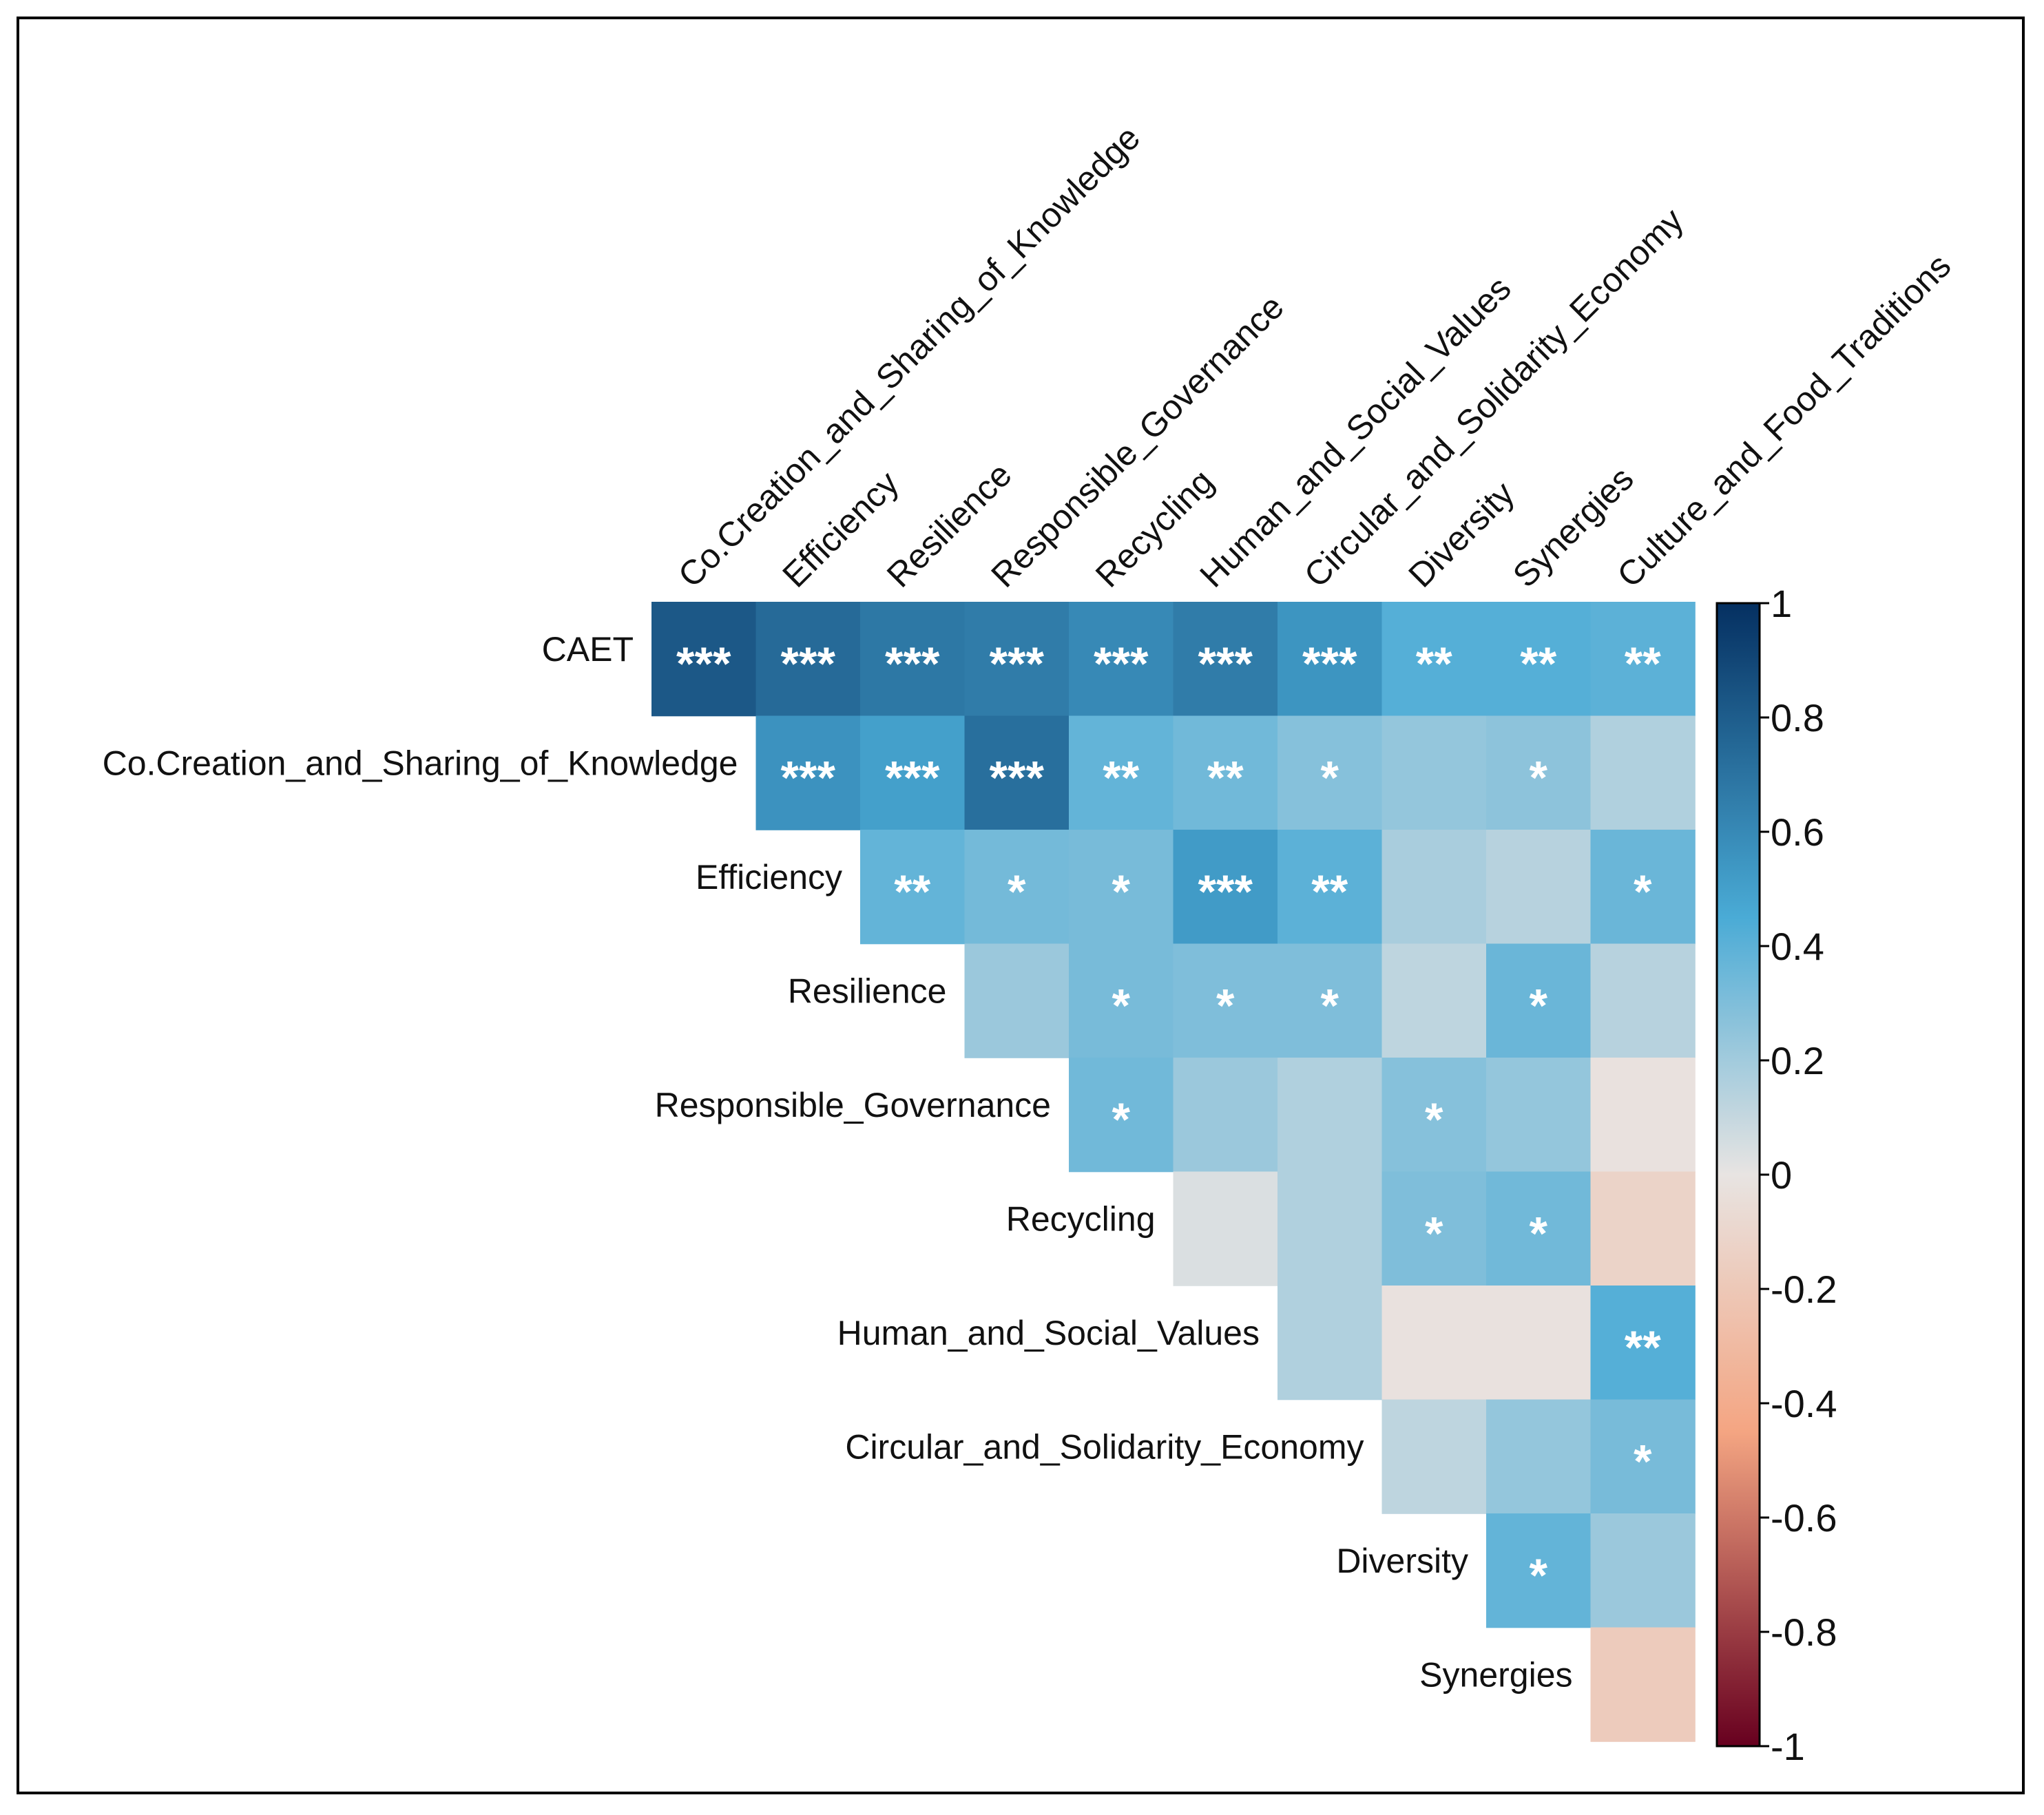  Describe the element at coordinates (1797, 717) in the screenshot. I see `colorbar-tick-label: 0.8` at that location.